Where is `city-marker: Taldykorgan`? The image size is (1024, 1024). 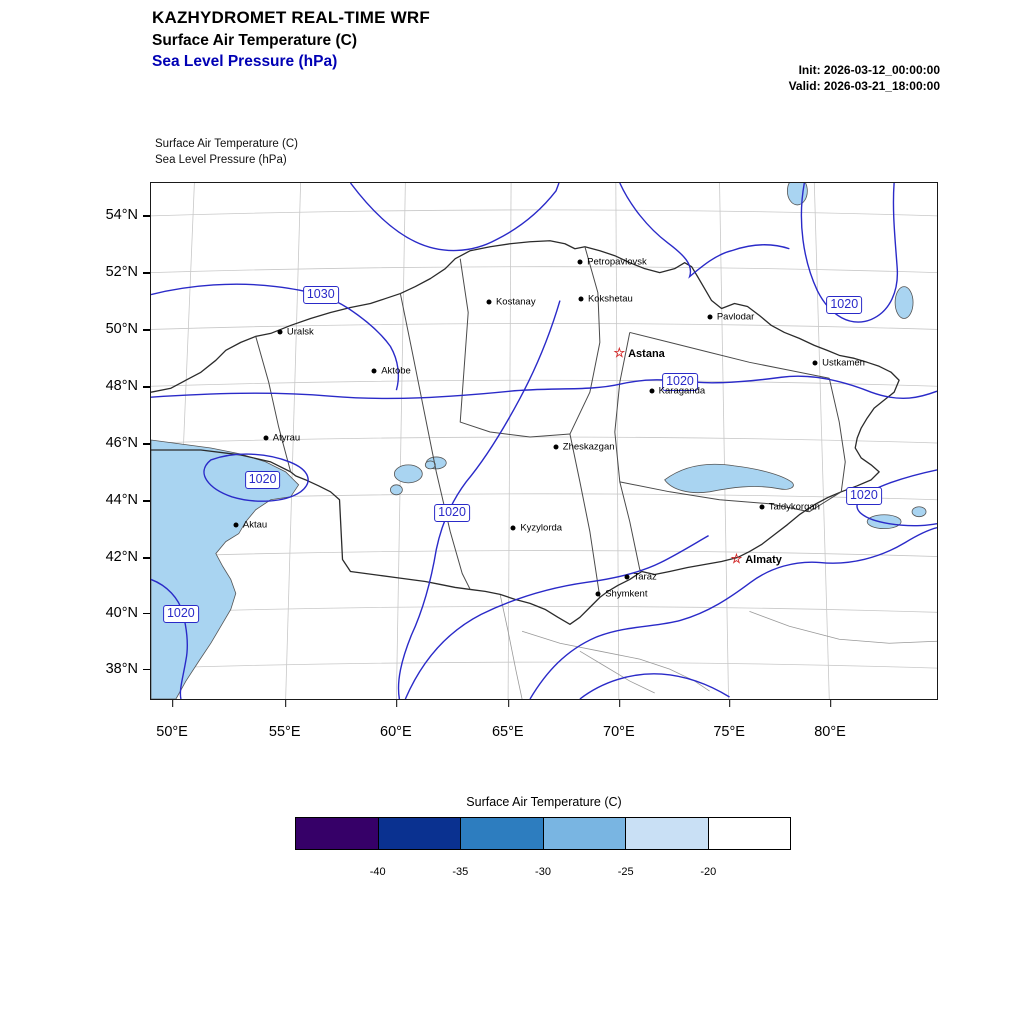 city-marker: Taldykorgan is located at coordinates (789, 507).